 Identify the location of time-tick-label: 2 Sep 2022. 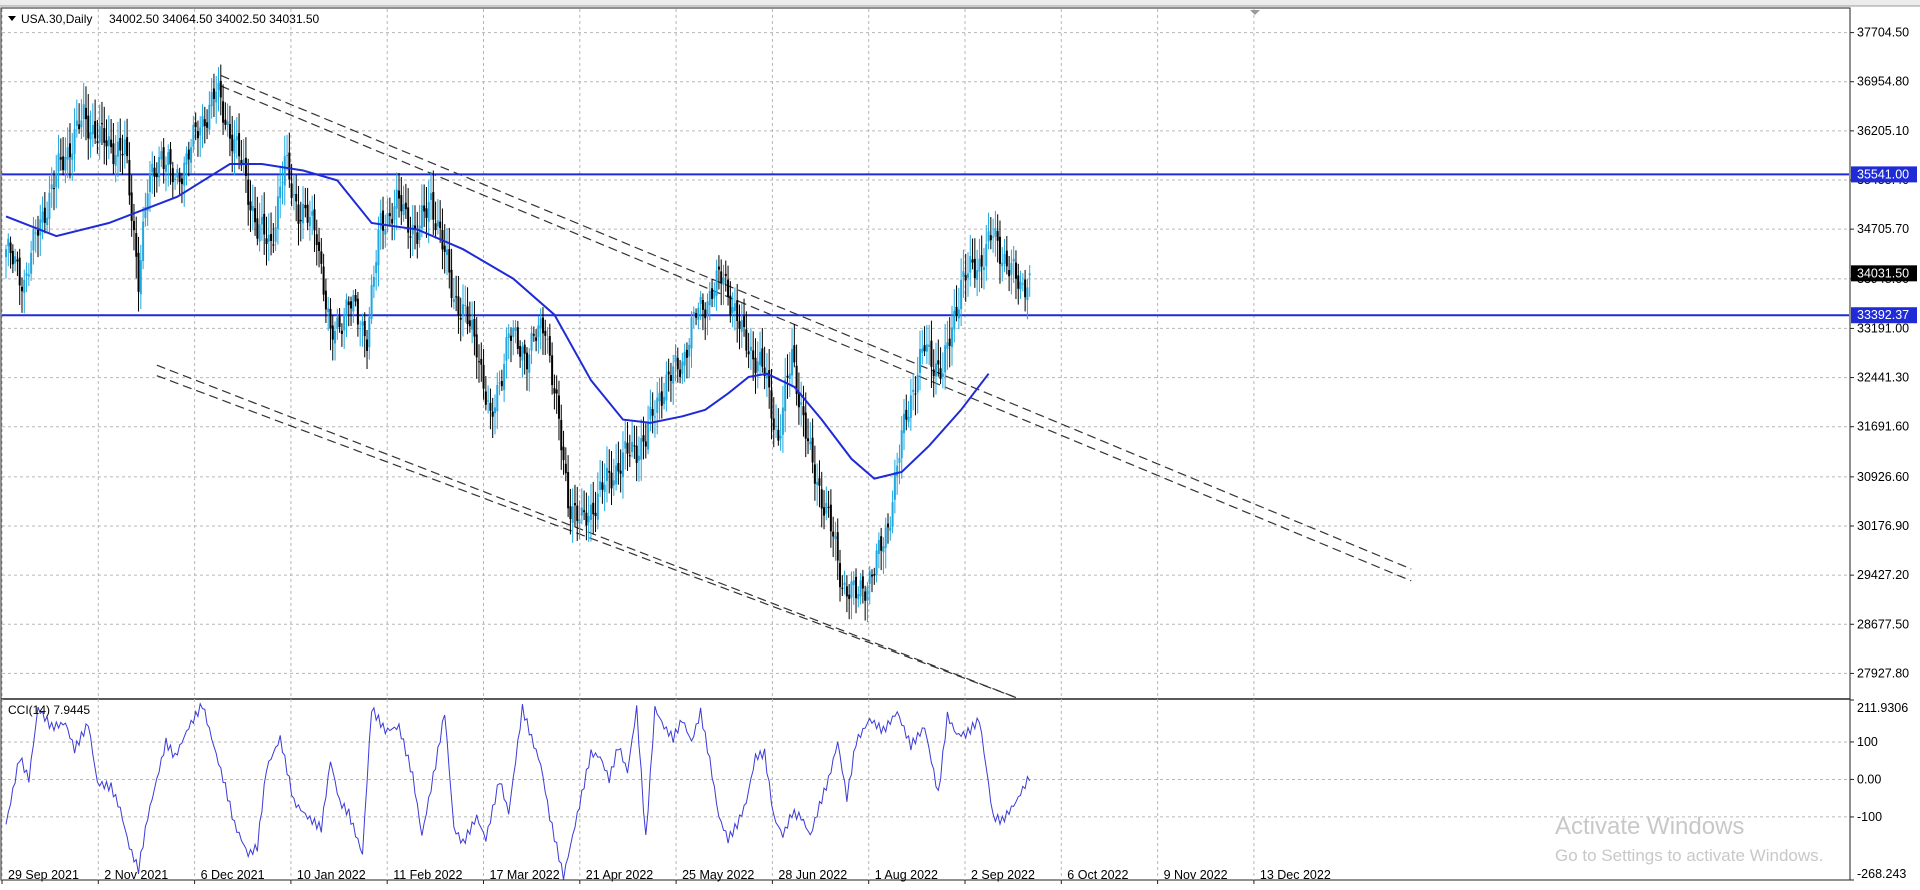
(1003, 875).